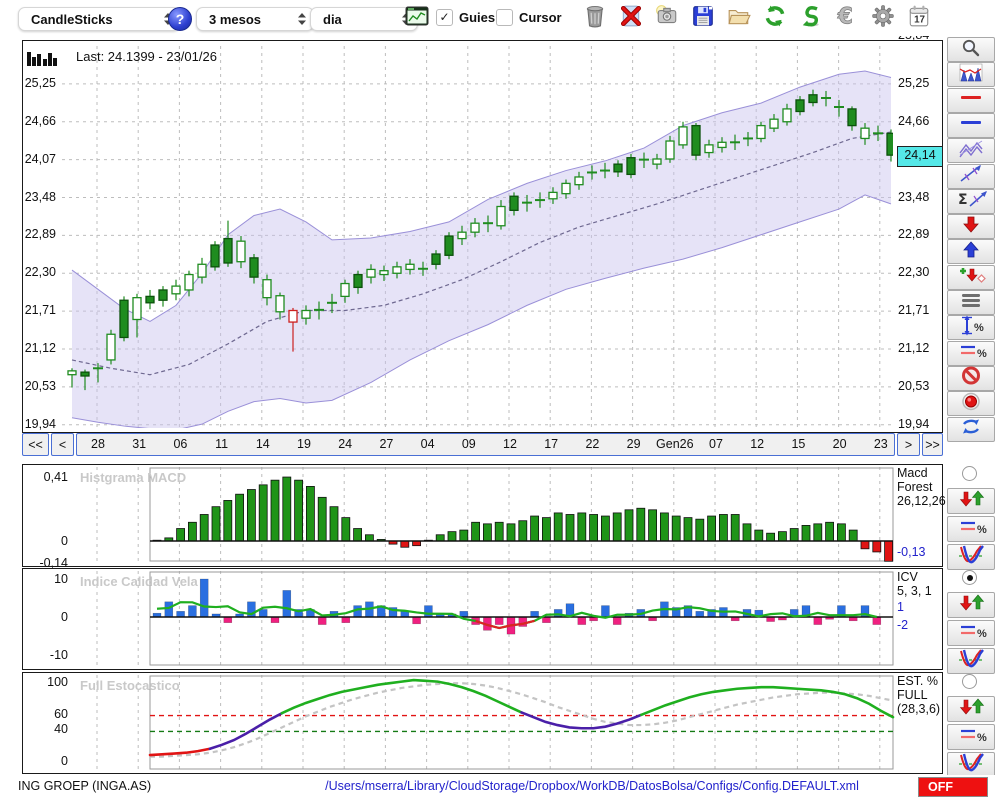  I want to click on chart-window-button, so click(417, 18).